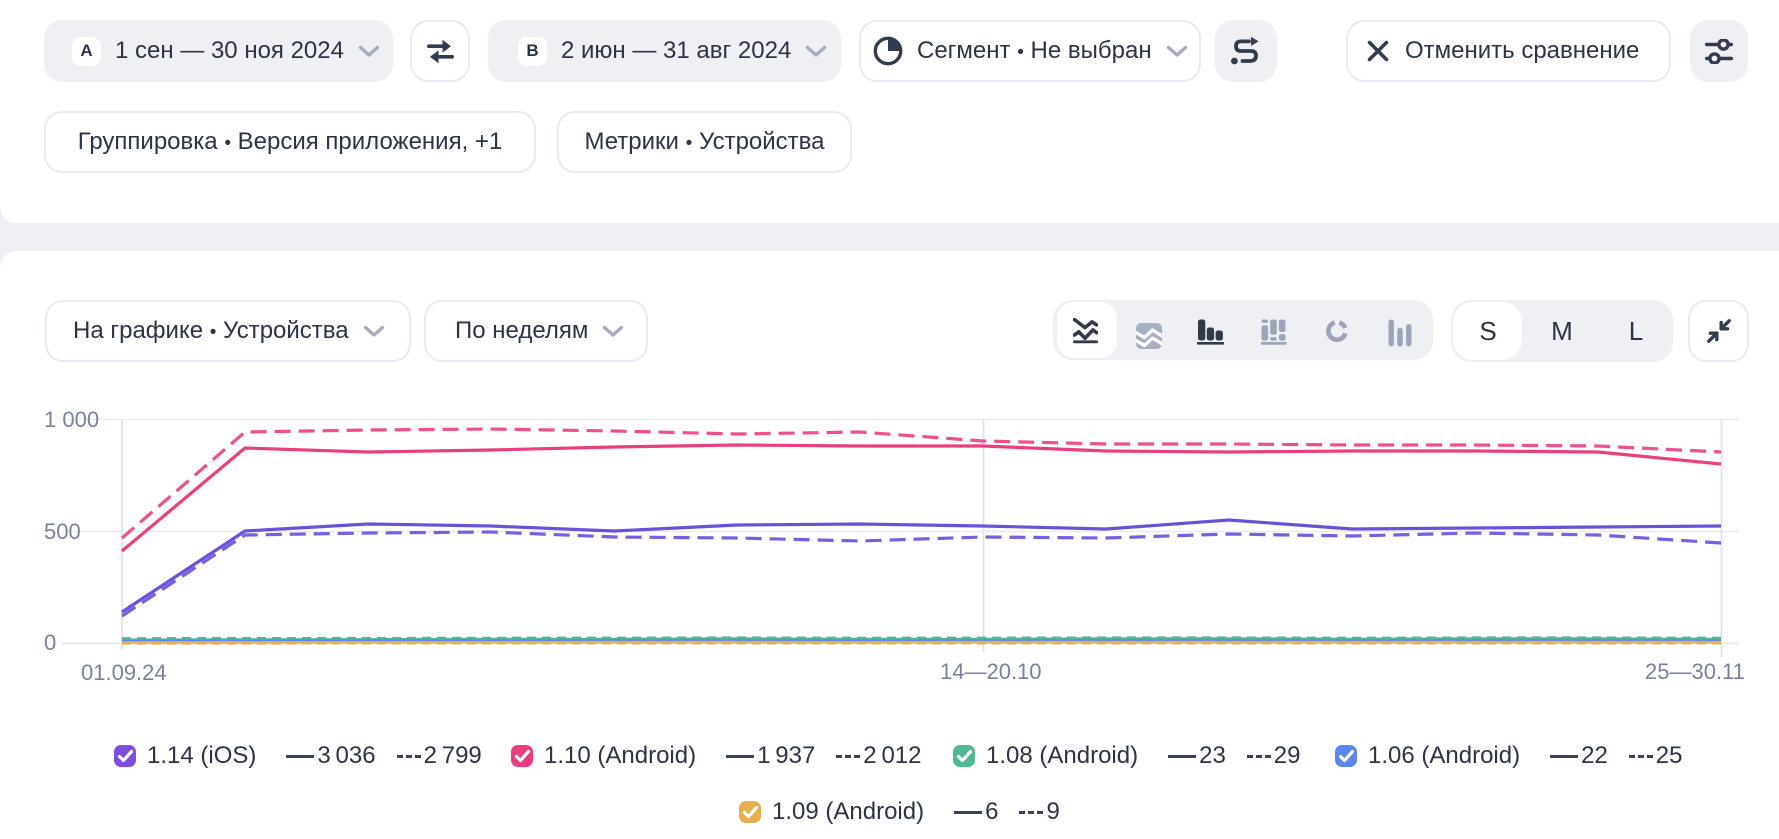  What do you see at coordinates (50, 642) in the screenshot?
I see `svg-text: 0` at bounding box center [50, 642].